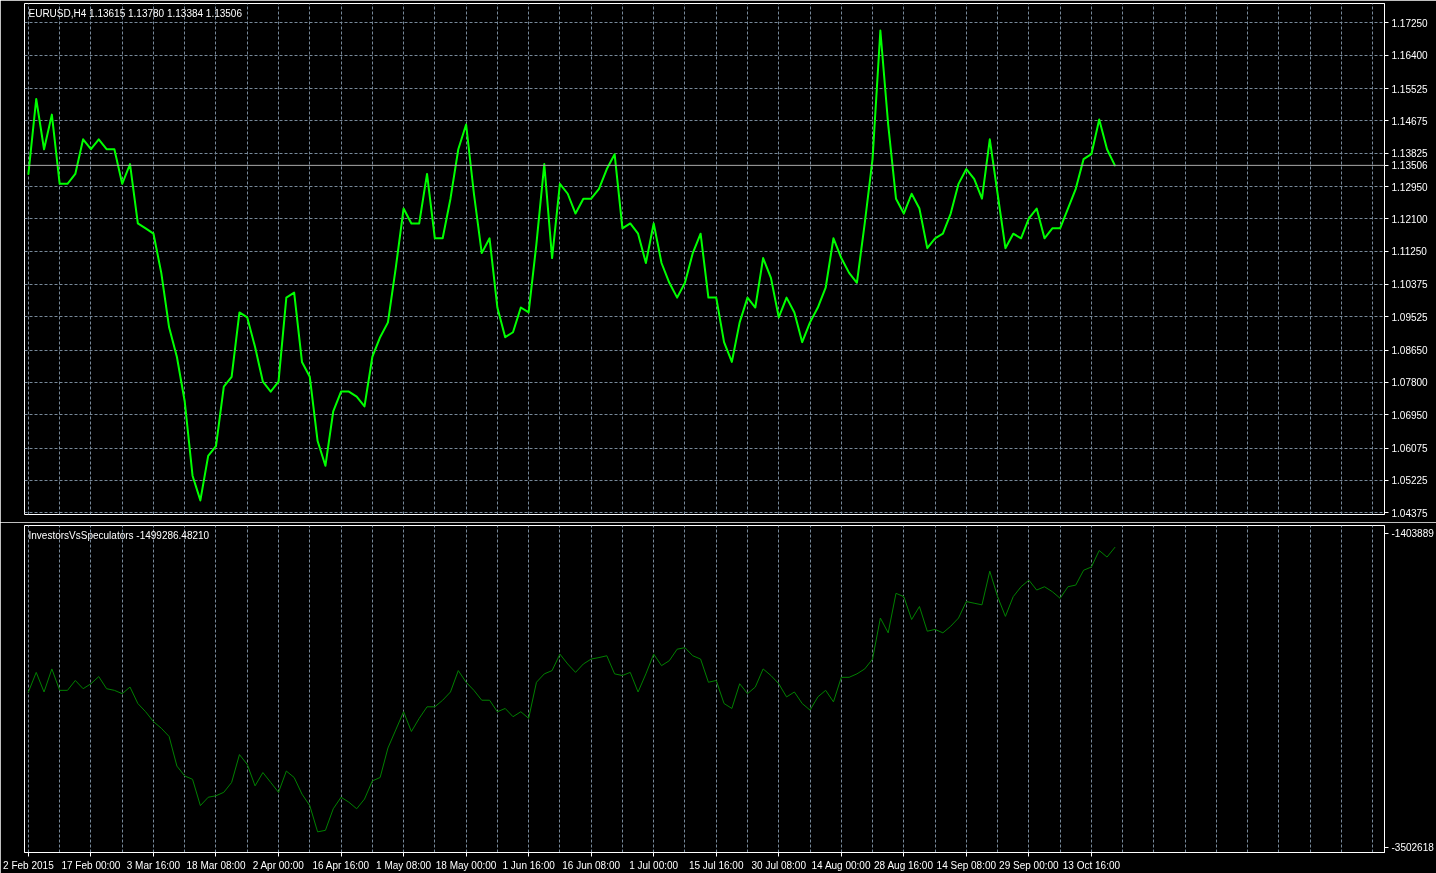 This screenshot has width=1436, height=873. What do you see at coordinates (841, 865) in the screenshot?
I see `x-tick-label: 14 Aug 00:00` at bounding box center [841, 865].